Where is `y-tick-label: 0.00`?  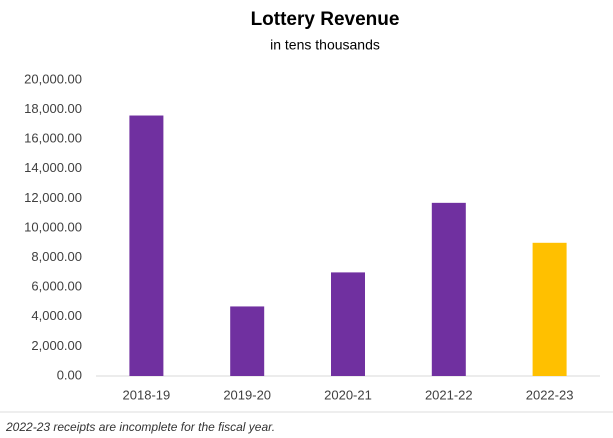
y-tick-label: 0.00 is located at coordinates (69, 374).